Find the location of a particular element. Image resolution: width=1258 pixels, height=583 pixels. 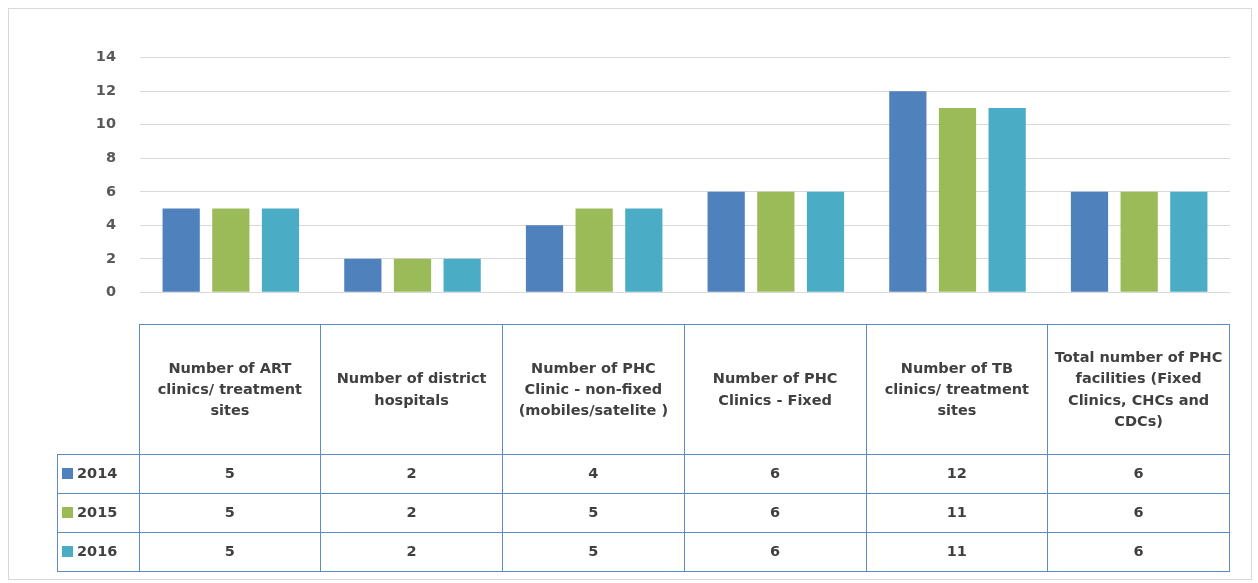

x-tick-label: Number of ART clinics/ treatment sites is located at coordinates (230, 389).